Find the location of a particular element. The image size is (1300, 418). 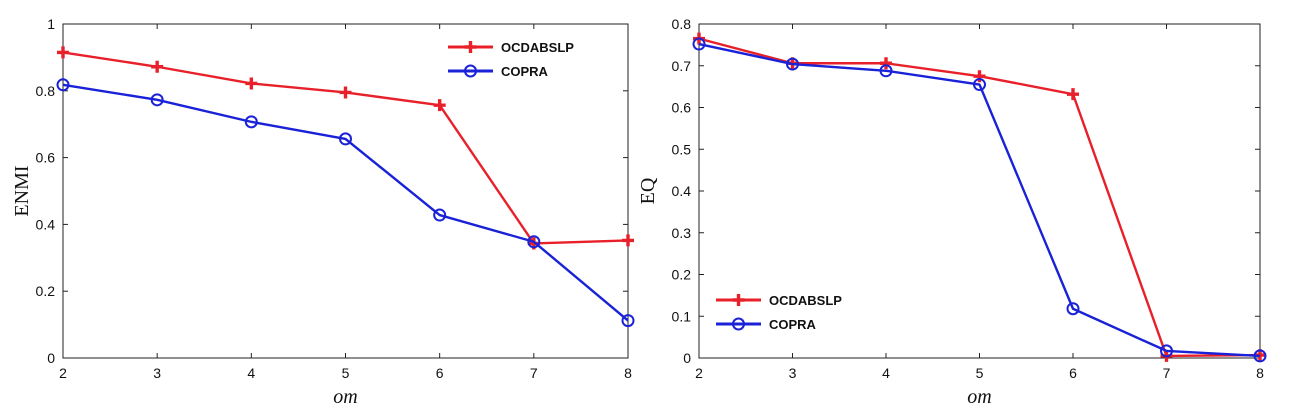

y-axis-label: ENMI is located at coordinates (22, 190).